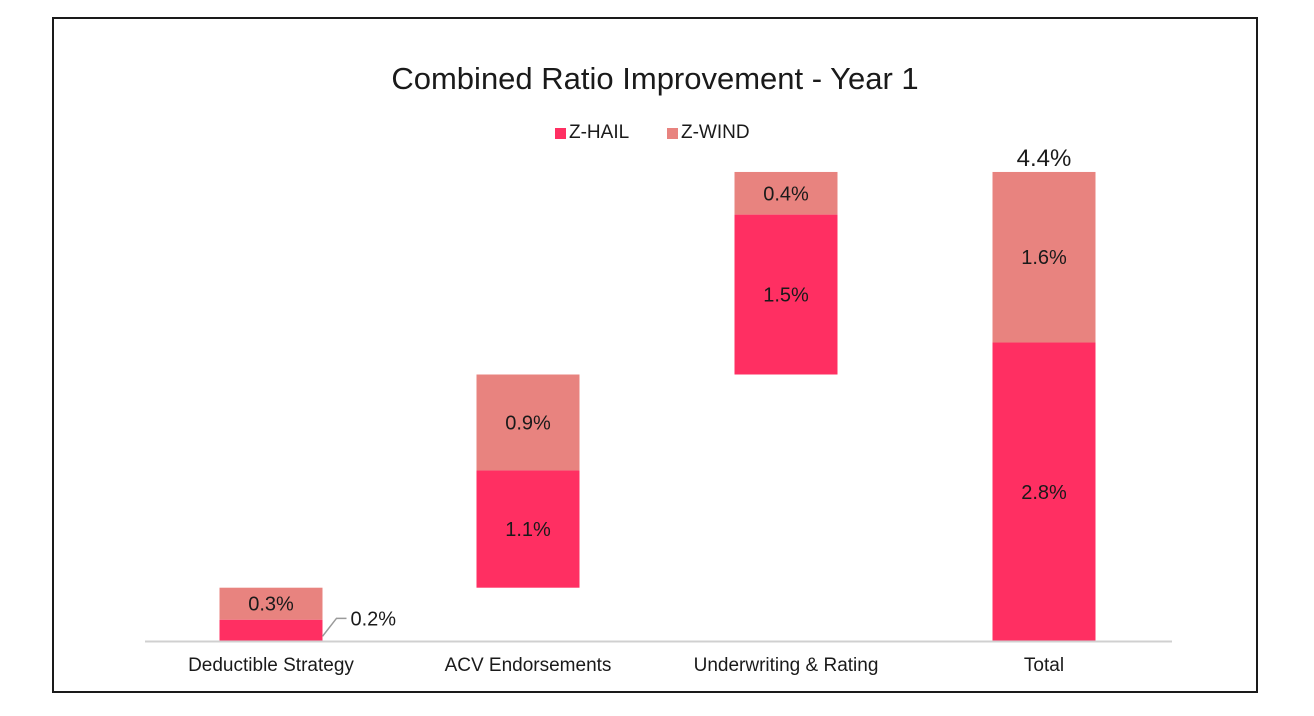 This screenshot has width=1314, height=716. I want to click on legend-swatch-z-hail, so click(560, 133).